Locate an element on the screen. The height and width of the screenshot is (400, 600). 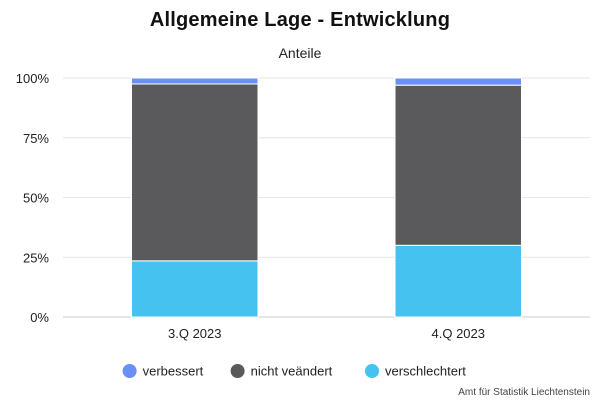
legend-item: verschlechtert is located at coordinates (415, 371).